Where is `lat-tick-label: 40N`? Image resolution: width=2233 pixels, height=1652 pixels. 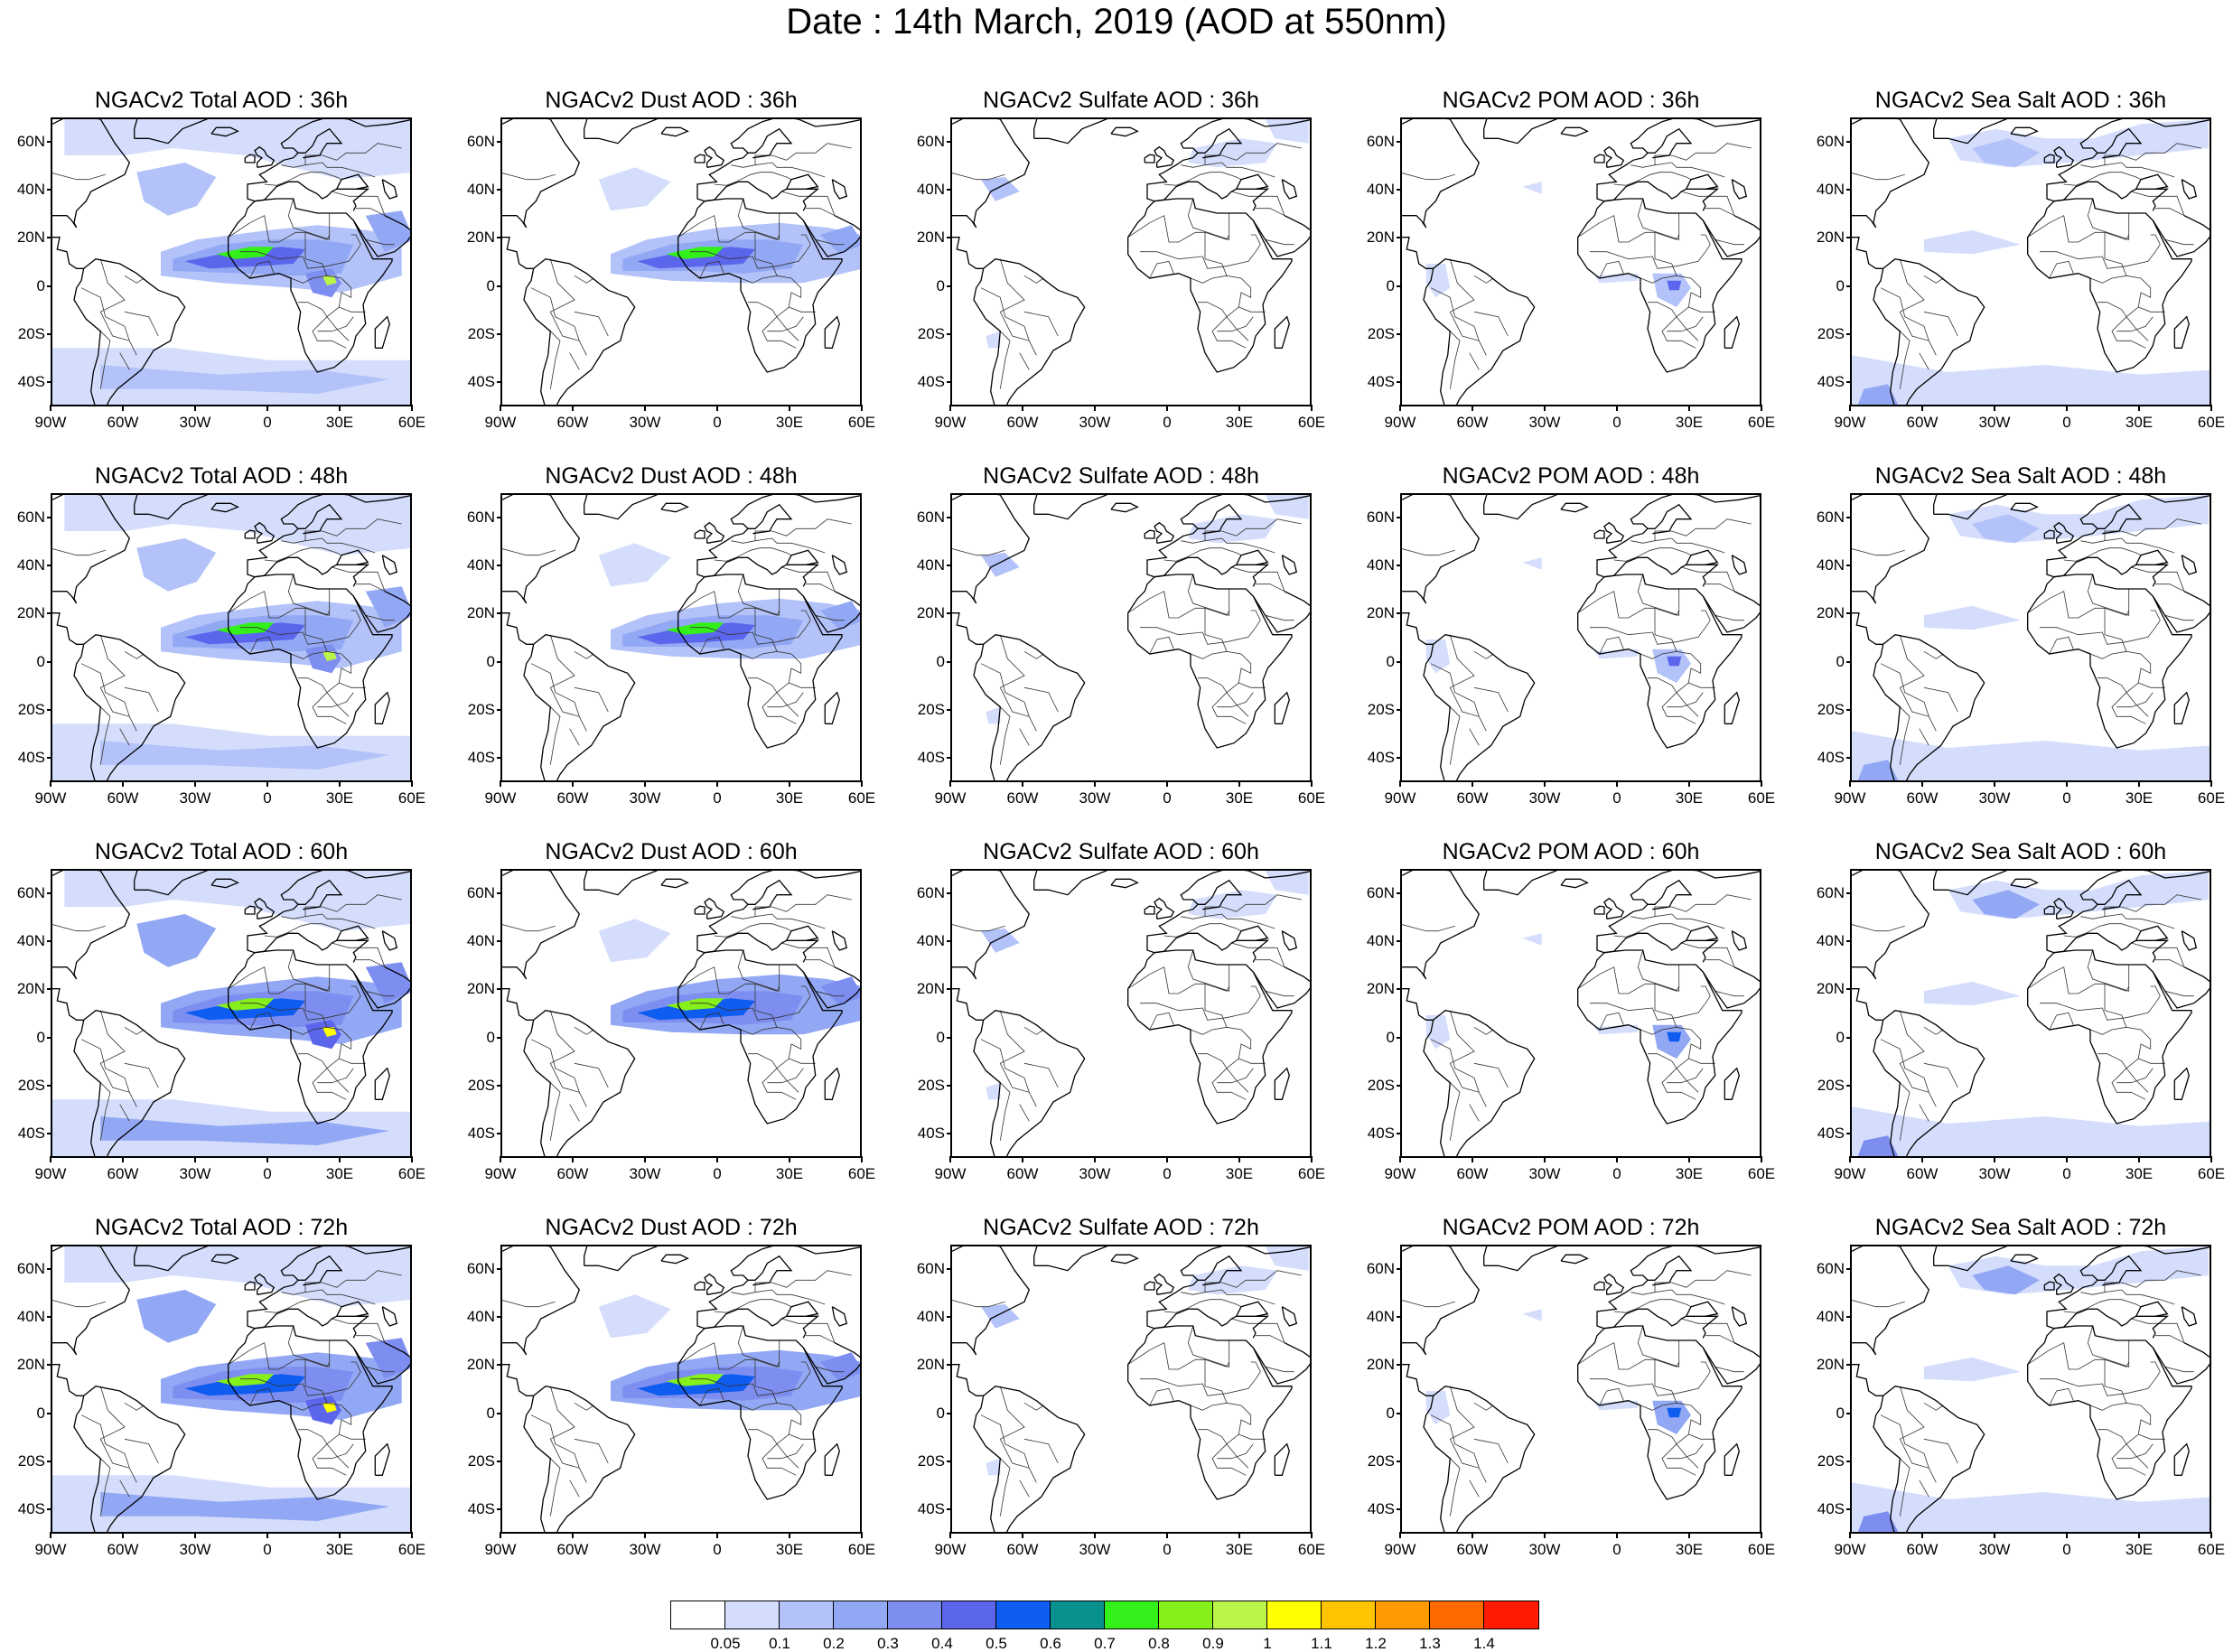 lat-tick-label: 40N is located at coordinates (480, 189).